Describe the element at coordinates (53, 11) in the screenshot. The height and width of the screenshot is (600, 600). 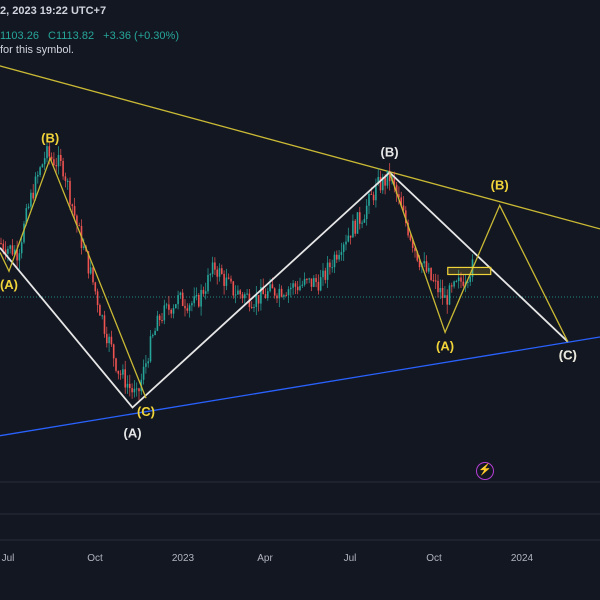
I see `header-datetime: 2, 2023 19:22 UTC+7` at that location.